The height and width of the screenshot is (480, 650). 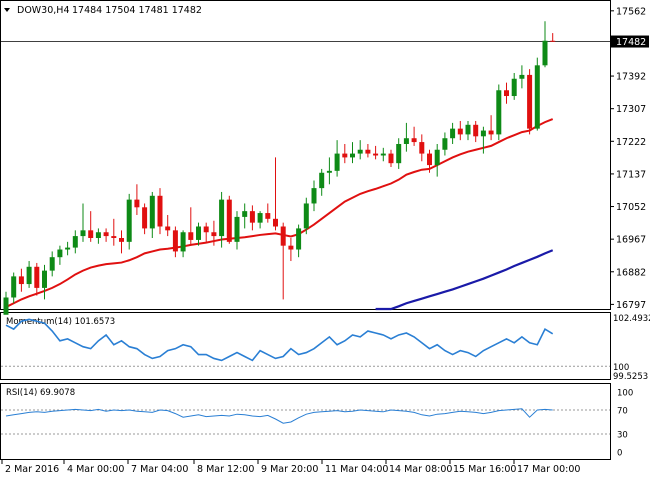 I want to click on price-tick-label: 16882, so click(x=631, y=272).